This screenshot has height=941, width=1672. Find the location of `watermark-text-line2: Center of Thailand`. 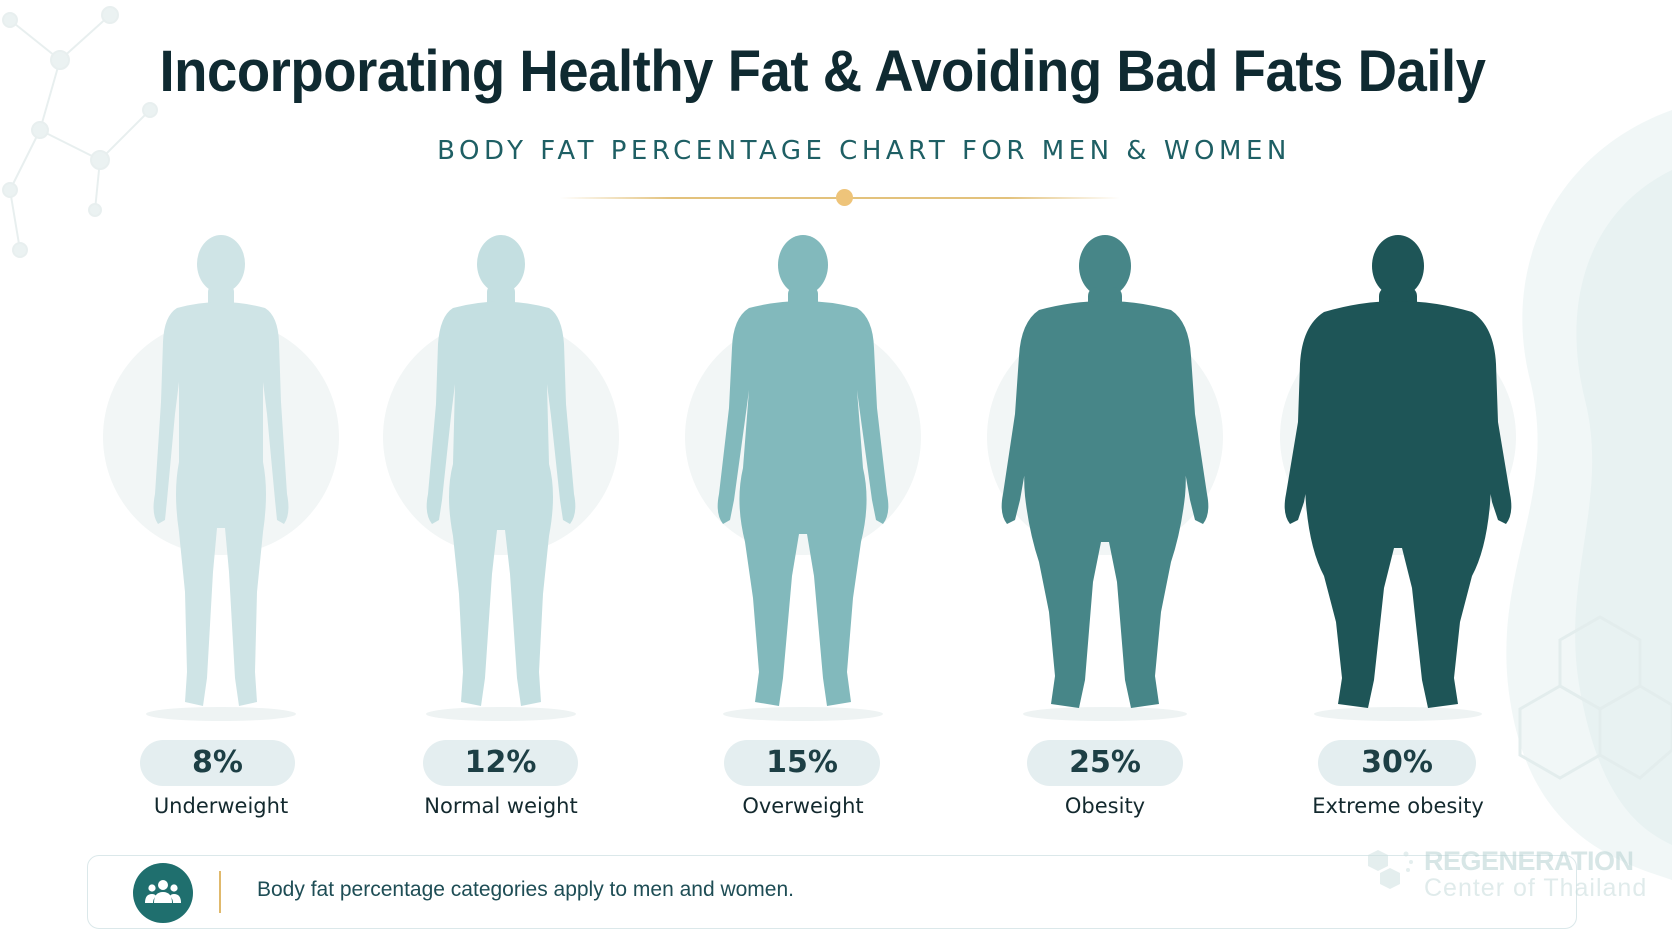

watermark-text-line2: Center of Thailand is located at coordinates (1536, 888).